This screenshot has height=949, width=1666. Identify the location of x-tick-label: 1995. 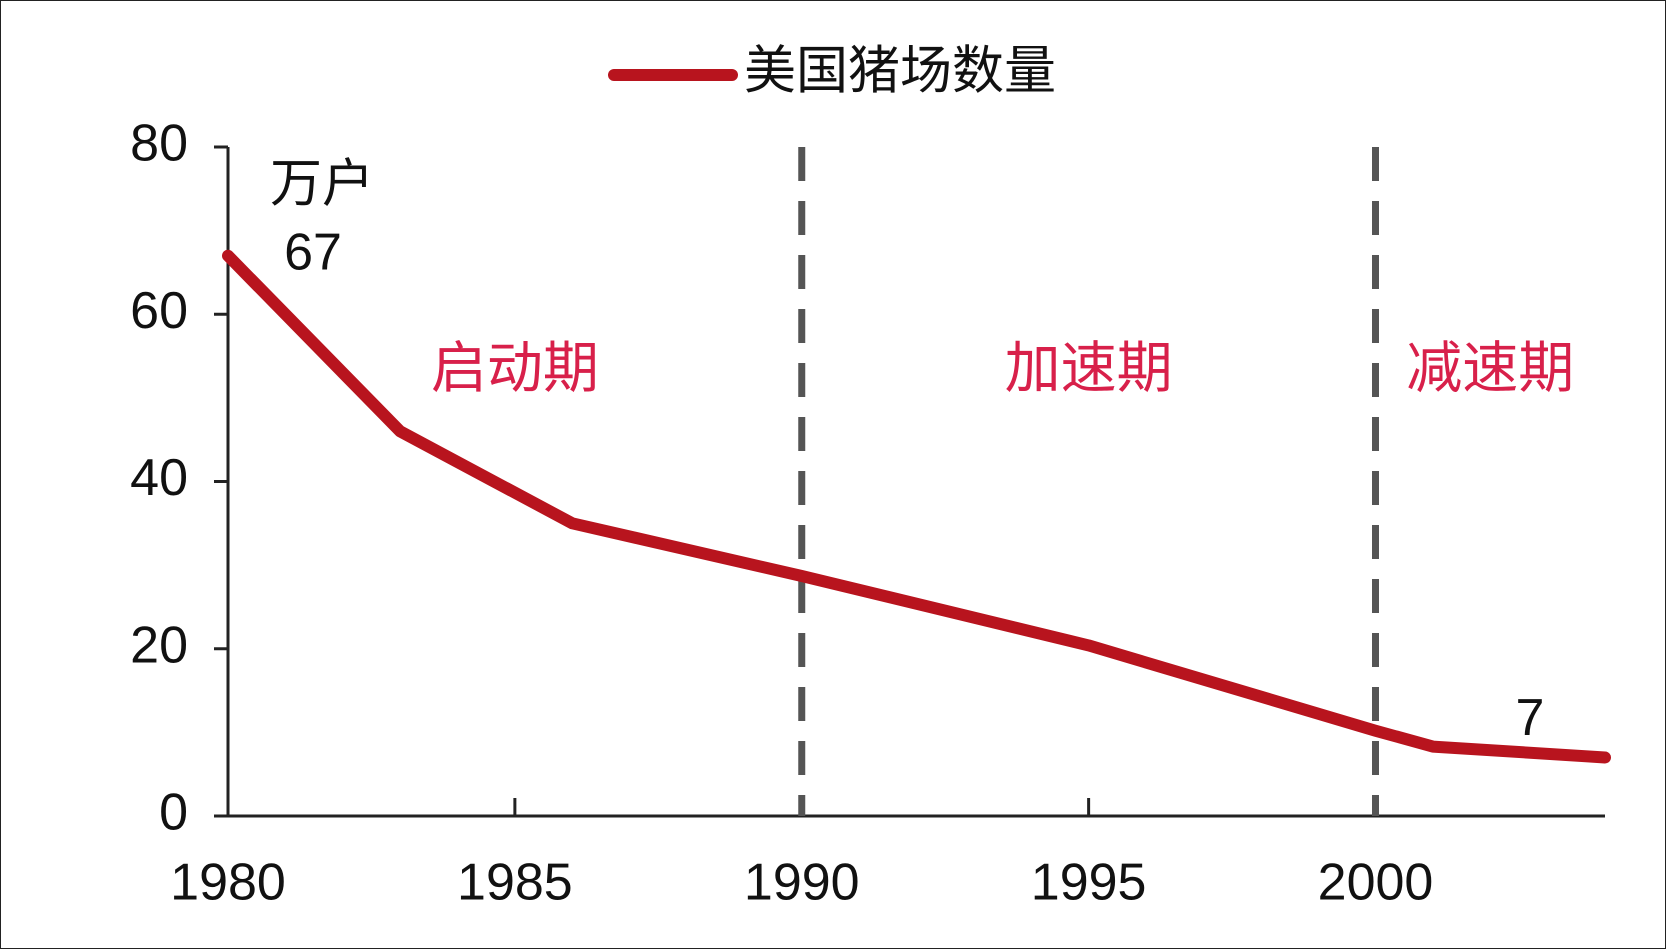
(1089, 883).